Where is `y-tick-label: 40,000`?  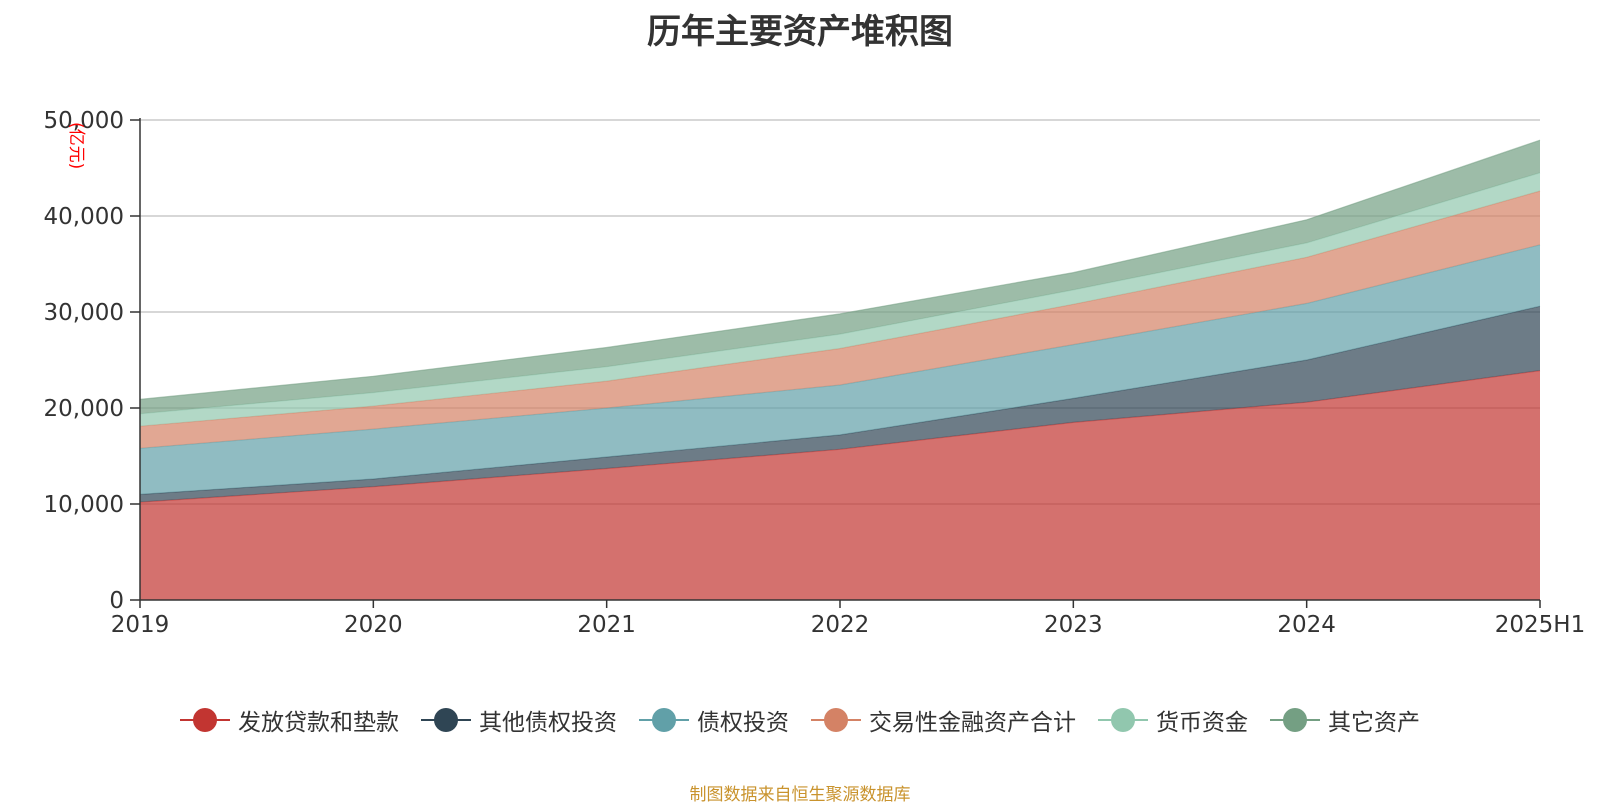 y-tick-label: 40,000 is located at coordinates (84, 217).